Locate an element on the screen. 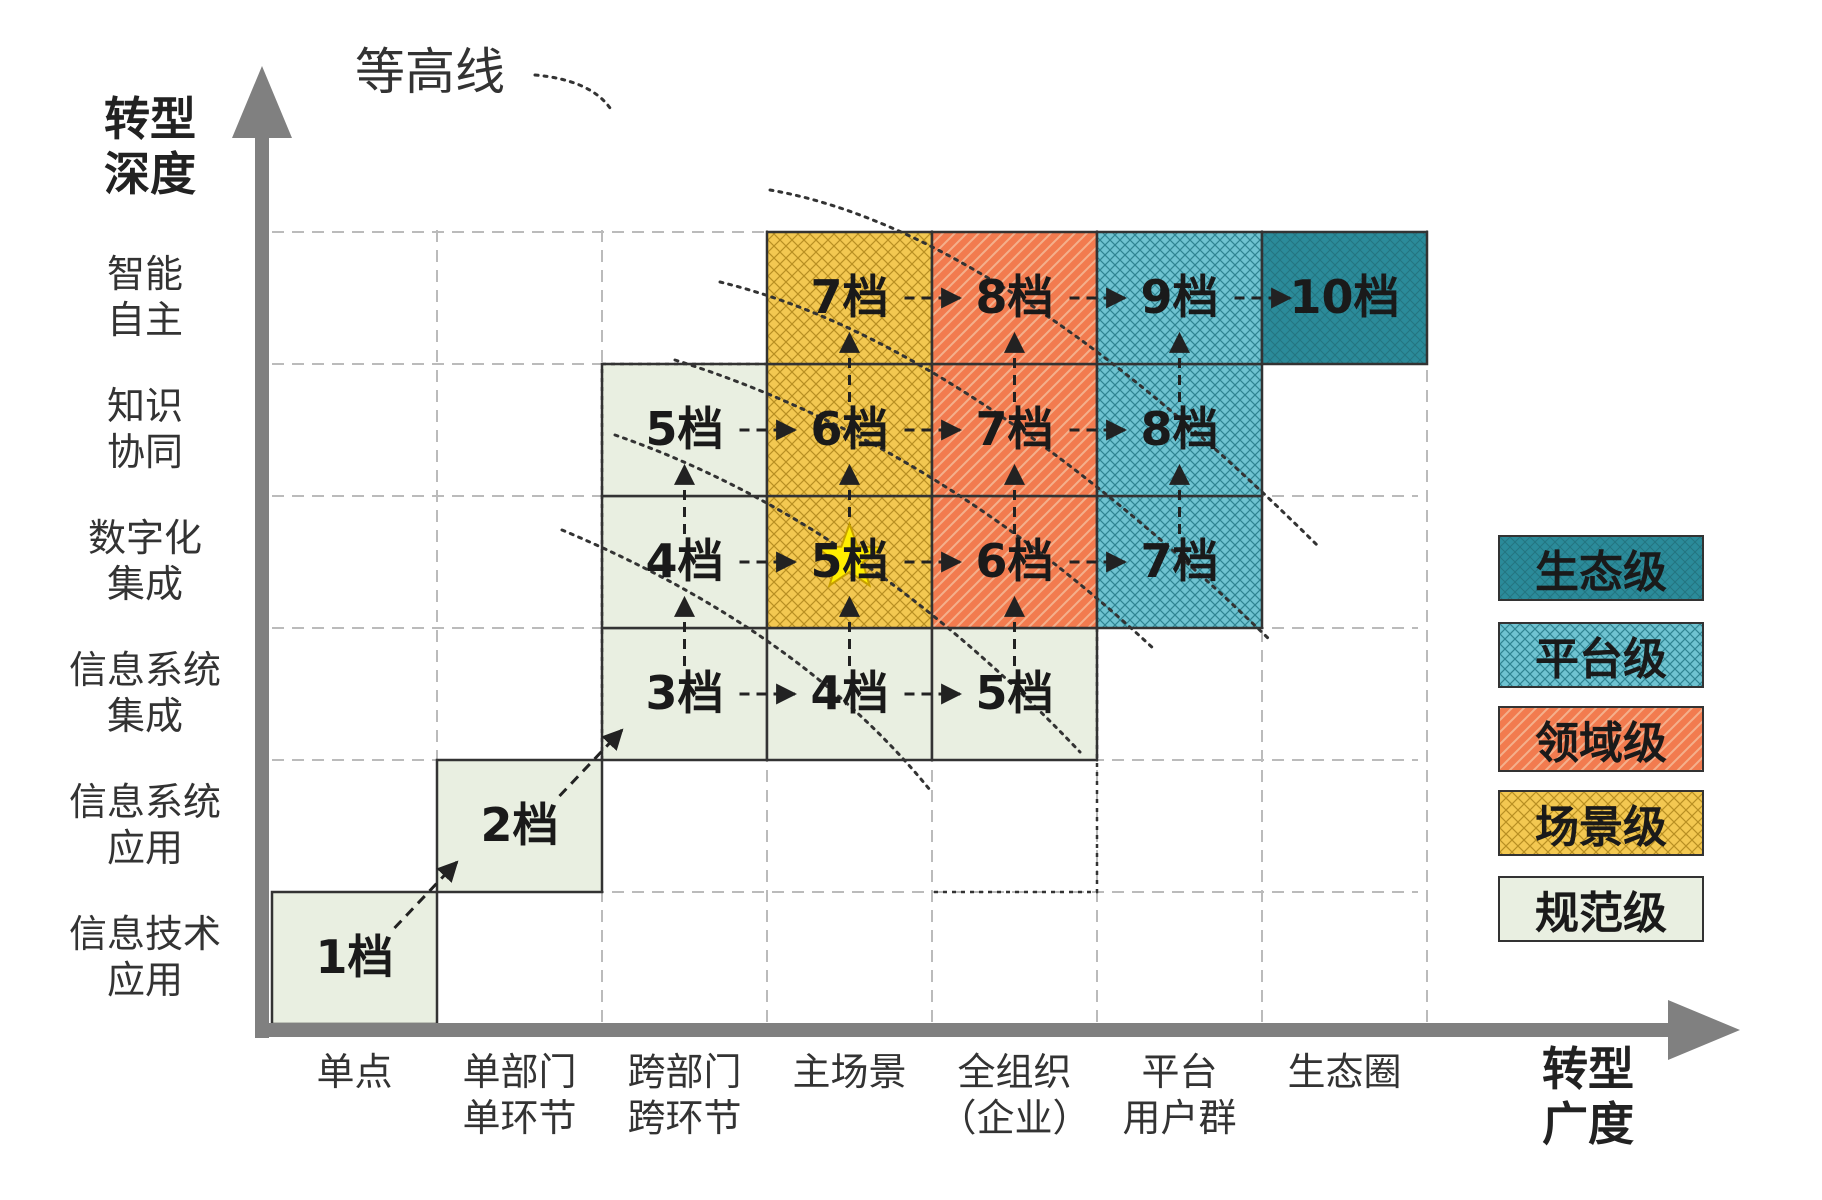 The height and width of the screenshot is (1200, 1822). contour-label: 等高线 is located at coordinates (430, 72).